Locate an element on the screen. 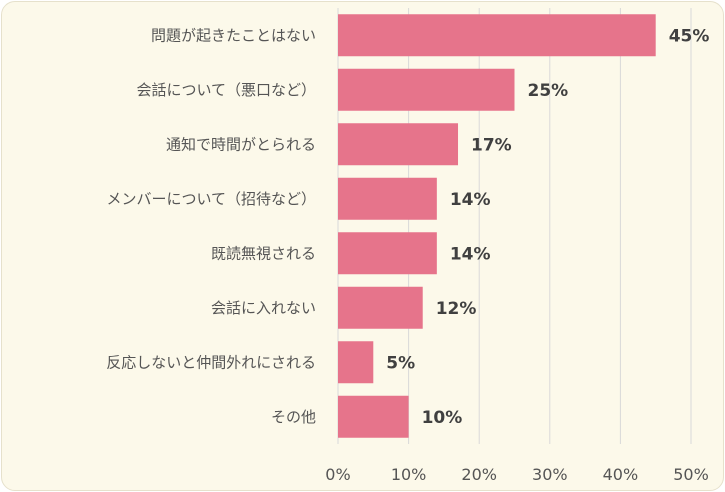 The image size is (725, 492). data-label: 45% is located at coordinates (689, 36).